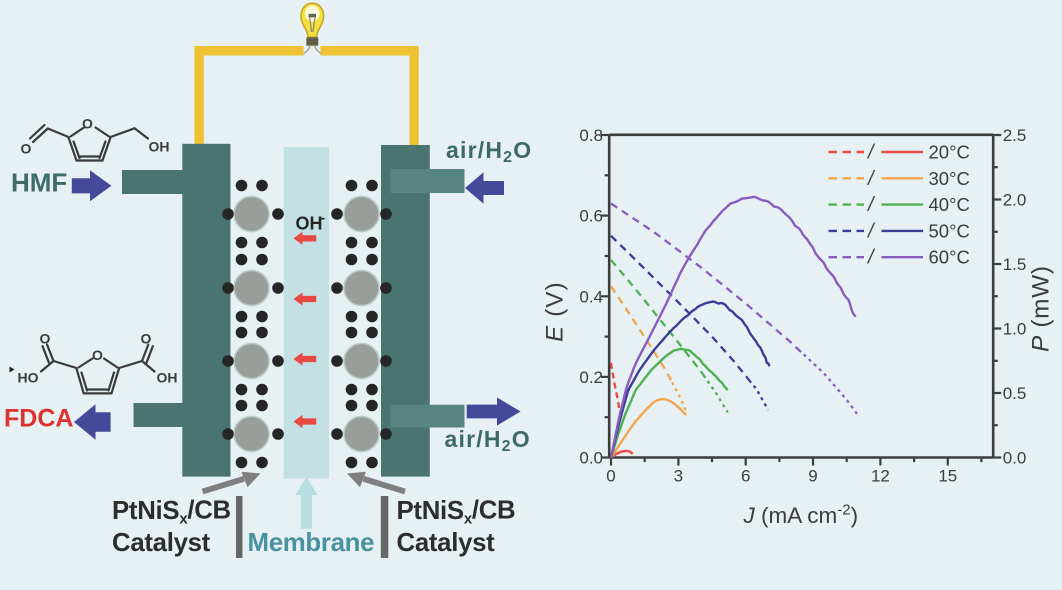 This screenshot has width=1062, height=590. I want to click on svg-text: P (mW), so click(1041, 308).